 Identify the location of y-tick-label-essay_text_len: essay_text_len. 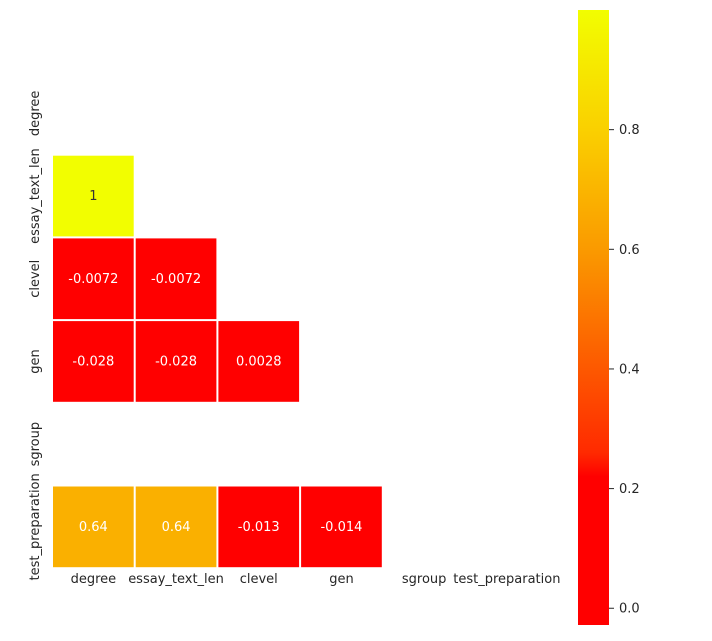
(35, 196).